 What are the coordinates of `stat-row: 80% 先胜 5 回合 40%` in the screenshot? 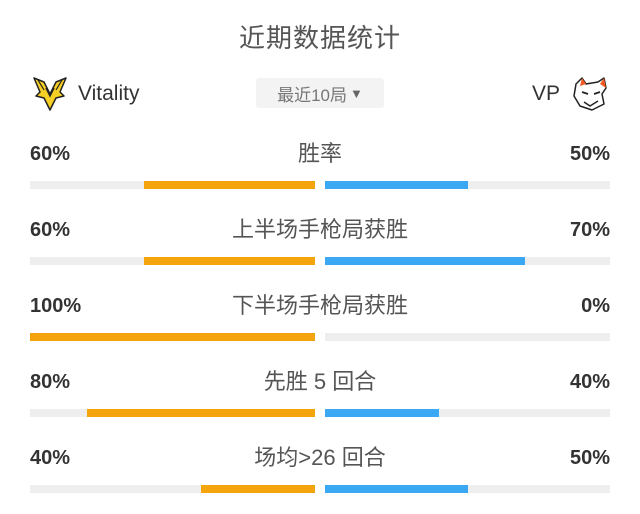 It's located at (320, 399).